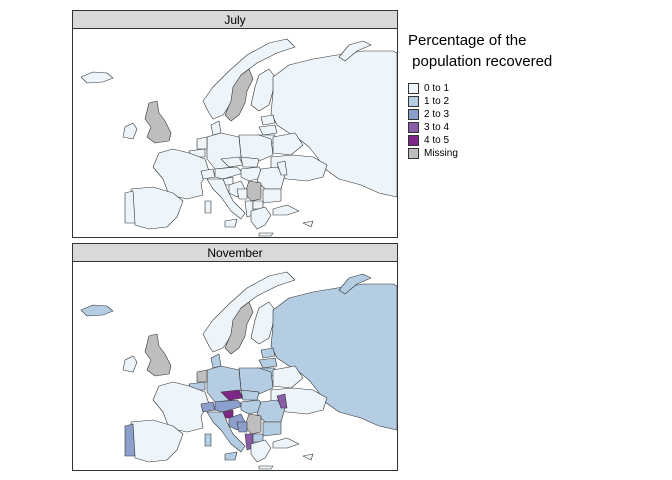 The image size is (672, 480). I want to click on legend-item-3-to-4: 3 to 4, so click(433, 127).